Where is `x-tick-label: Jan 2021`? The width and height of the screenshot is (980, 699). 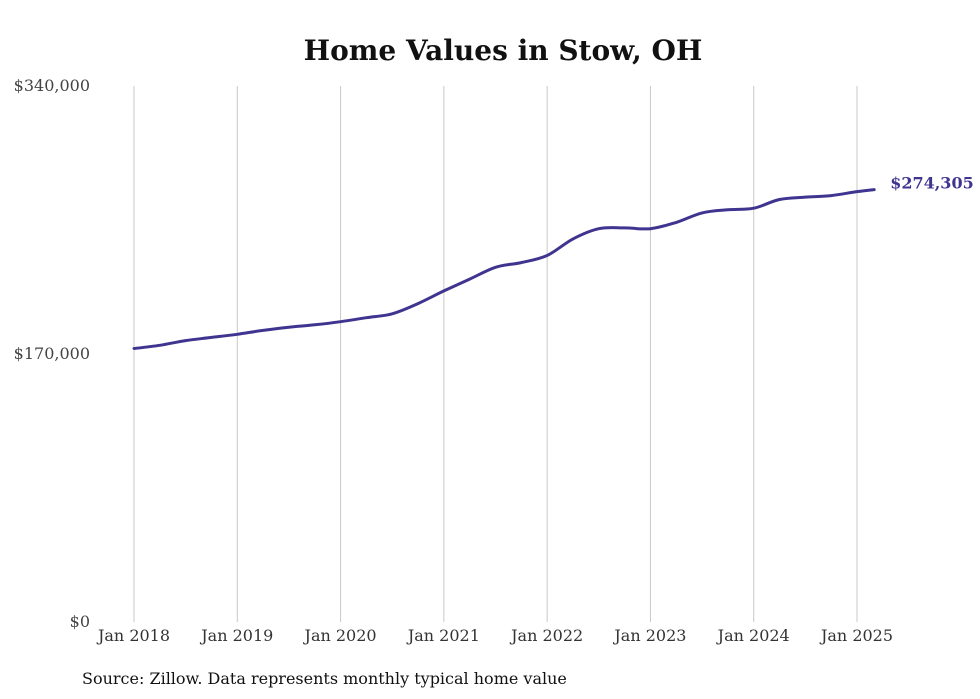 x-tick-label: Jan 2021 is located at coordinates (443, 635).